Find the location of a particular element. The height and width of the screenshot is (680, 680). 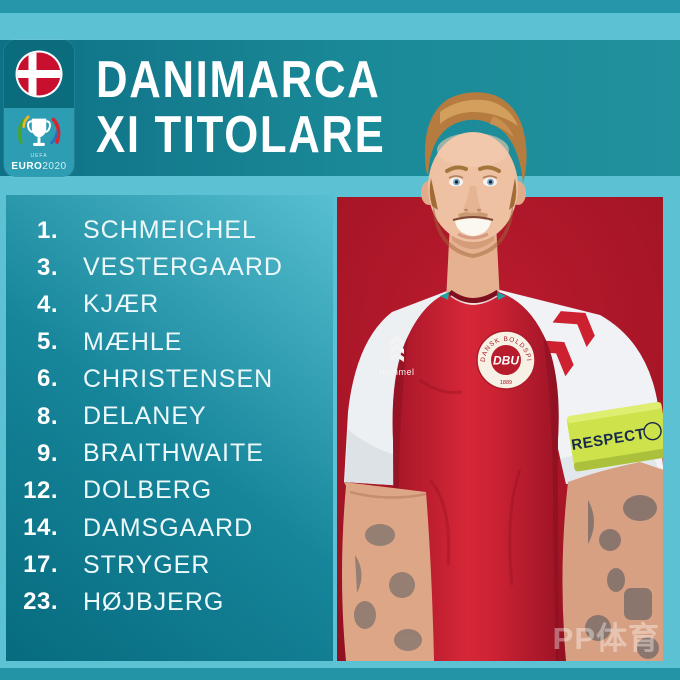

player-row: 12. DOLBERG is located at coordinates (169, 490).